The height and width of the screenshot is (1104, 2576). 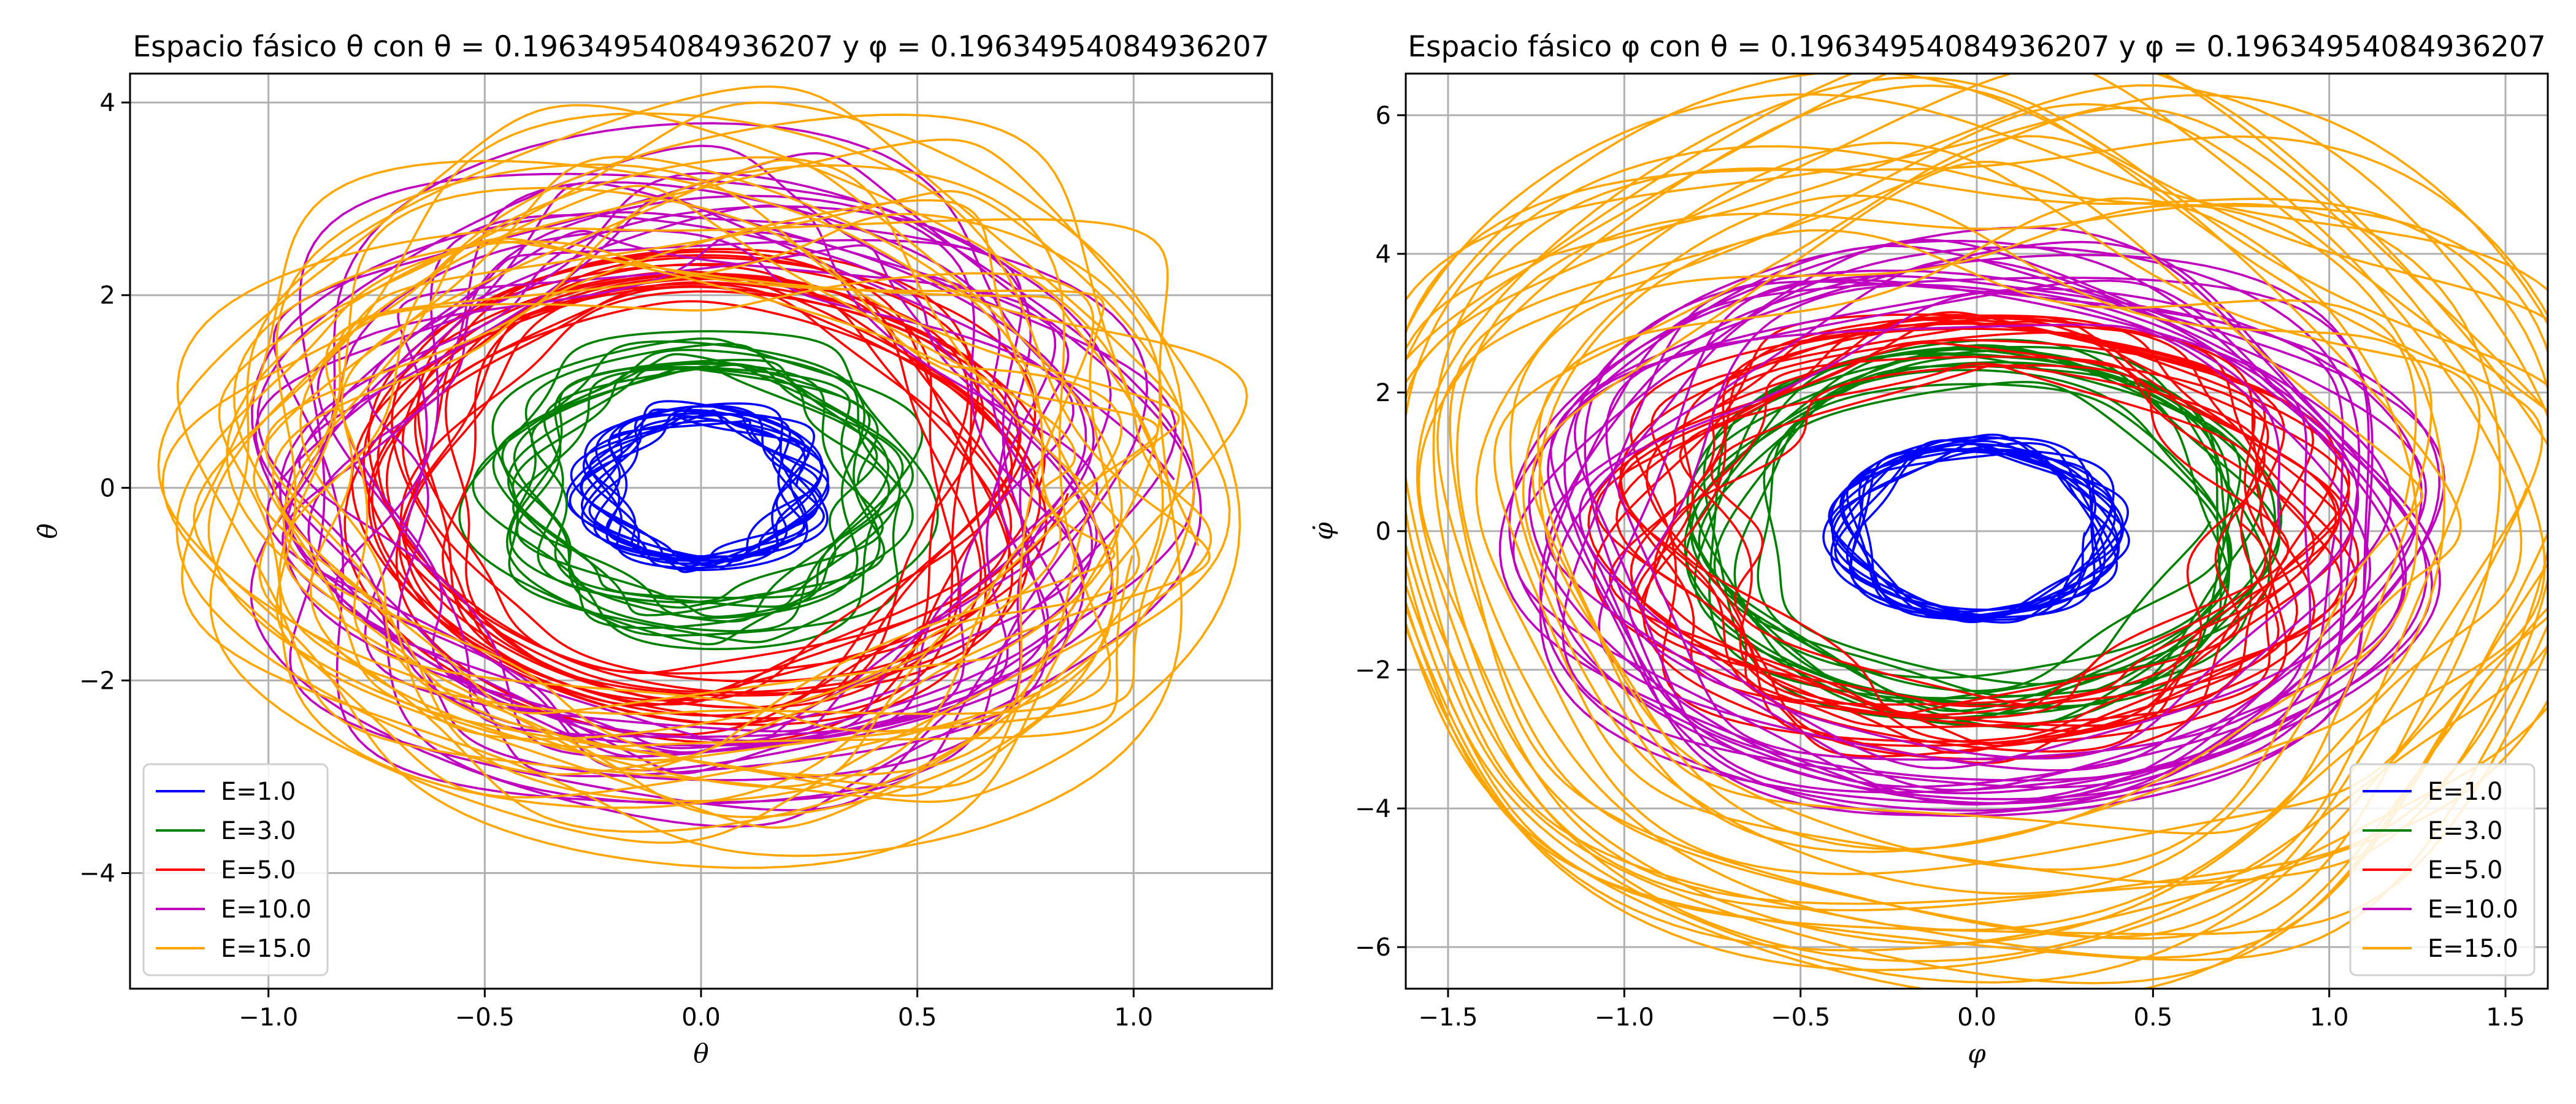 What do you see at coordinates (48, 531) in the screenshot?
I see `y-axis-label: θ̇` at bounding box center [48, 531].